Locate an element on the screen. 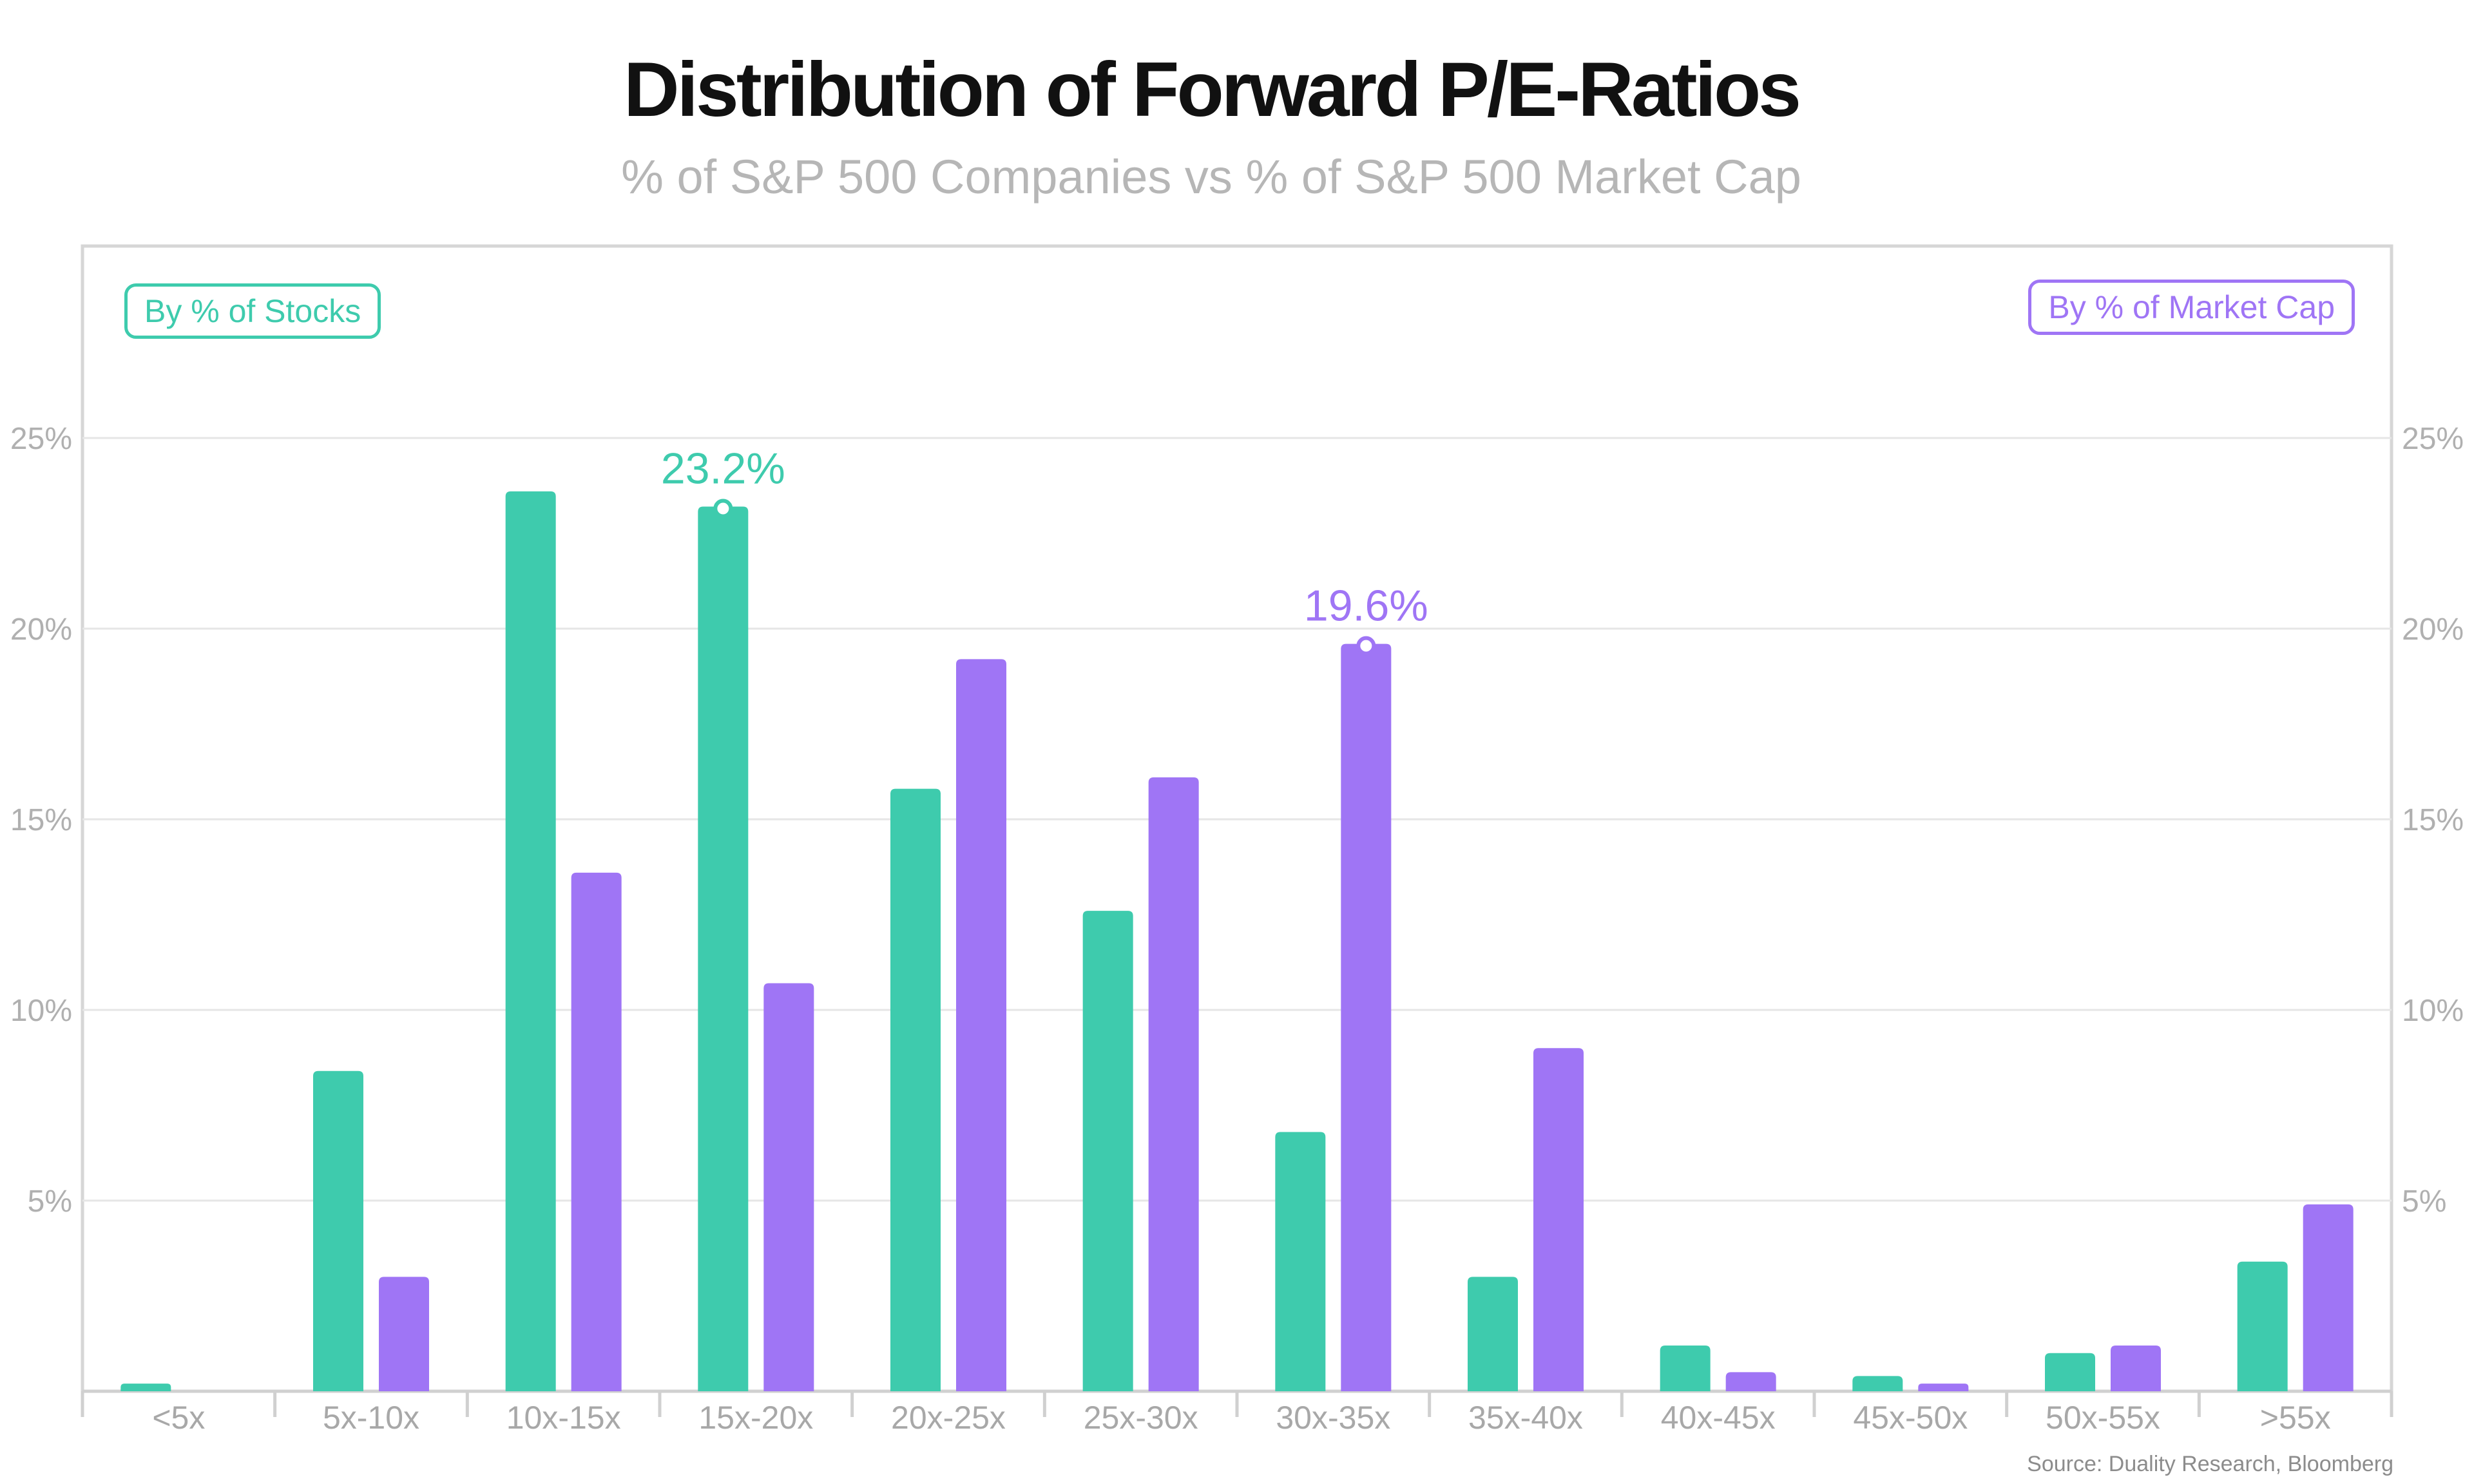  y-tick-label-right: 5% is located at coordinates (2424, 1201).